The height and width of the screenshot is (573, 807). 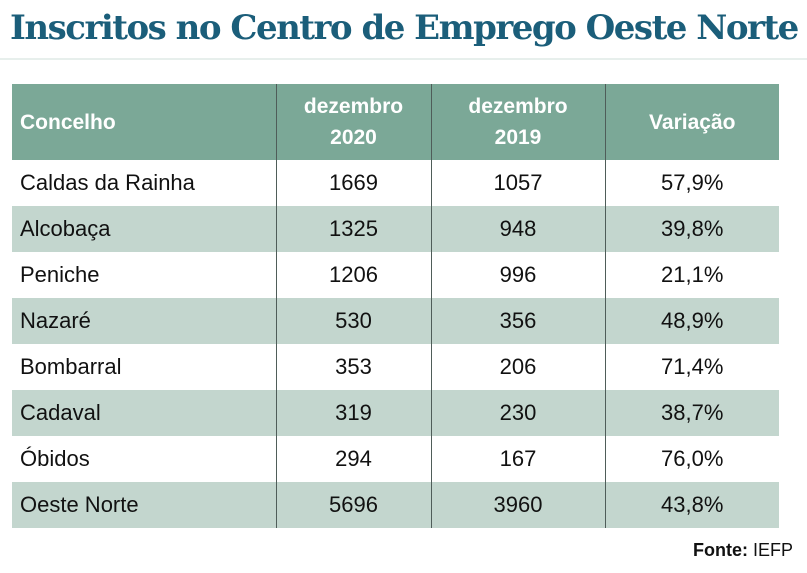 I want to click on column-header-line1: Concelho, so click(x=68, y=122).